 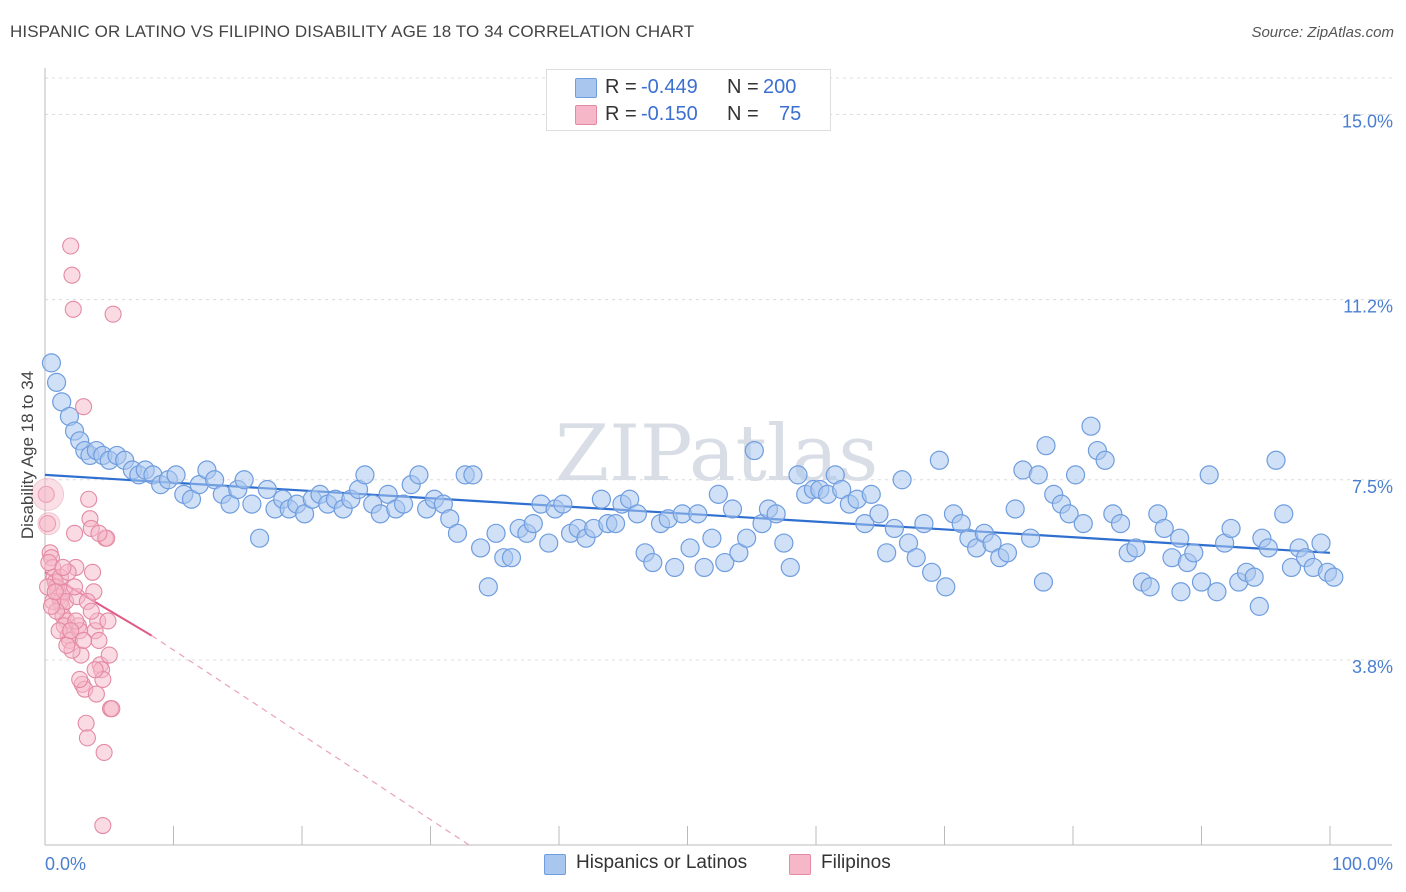 I want to click on x-tick-label: 0.0%, so click(x=65, y=864).